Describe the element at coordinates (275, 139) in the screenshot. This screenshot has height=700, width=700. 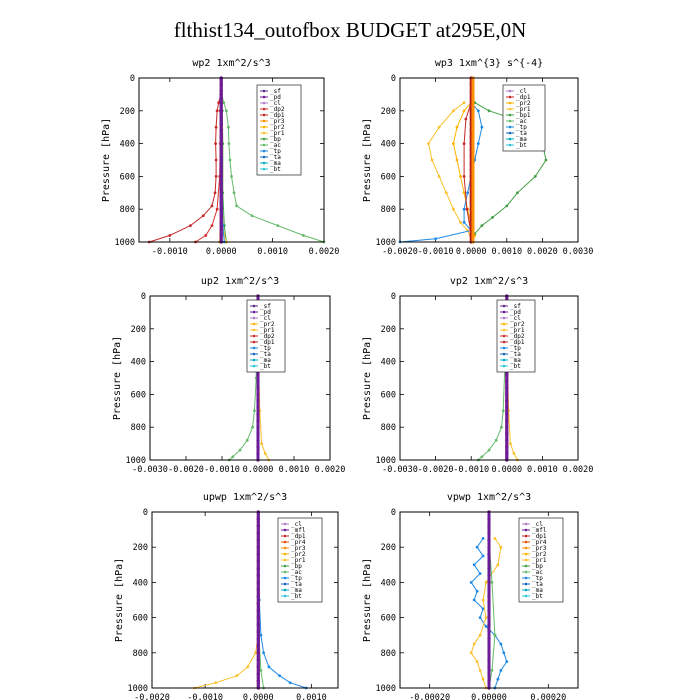
I see `legend-entry: _bp` at that location.